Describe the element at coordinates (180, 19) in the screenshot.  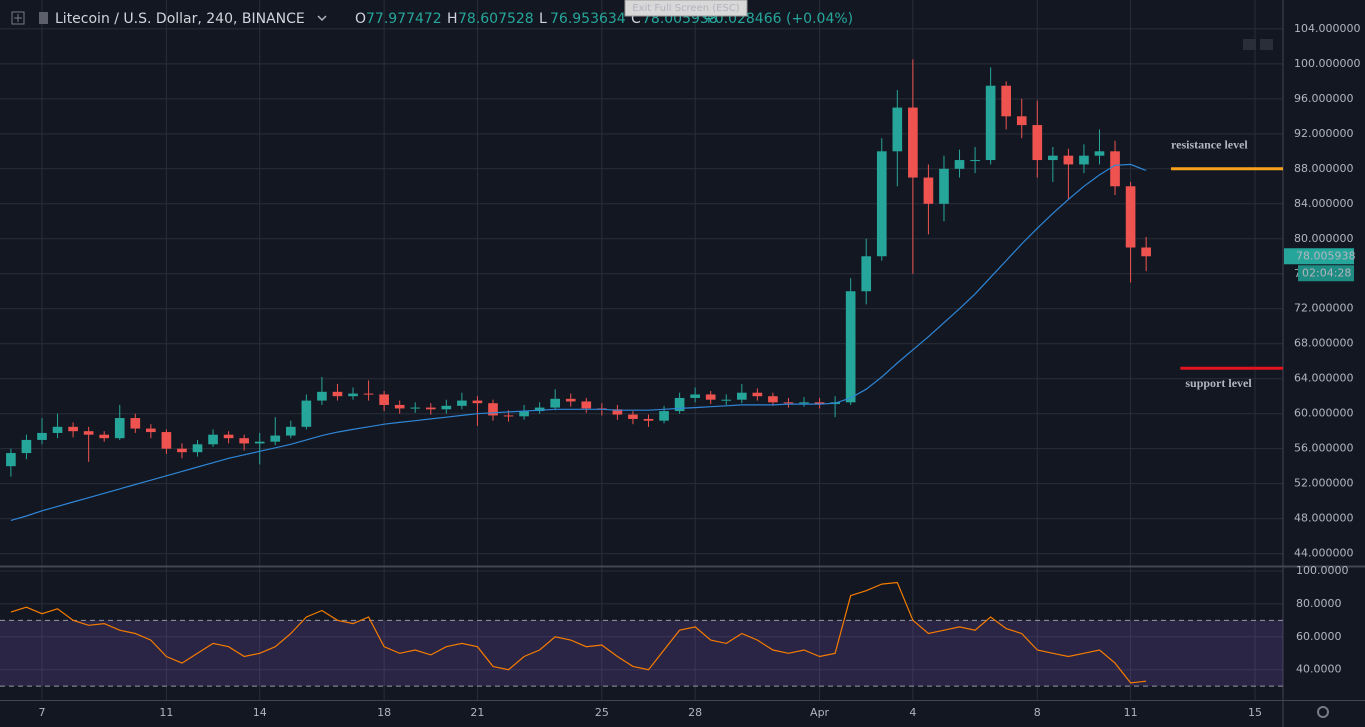
I see `symbol-title: Litecoin / U.S. Dollar, 240, BINANCE` at that location.